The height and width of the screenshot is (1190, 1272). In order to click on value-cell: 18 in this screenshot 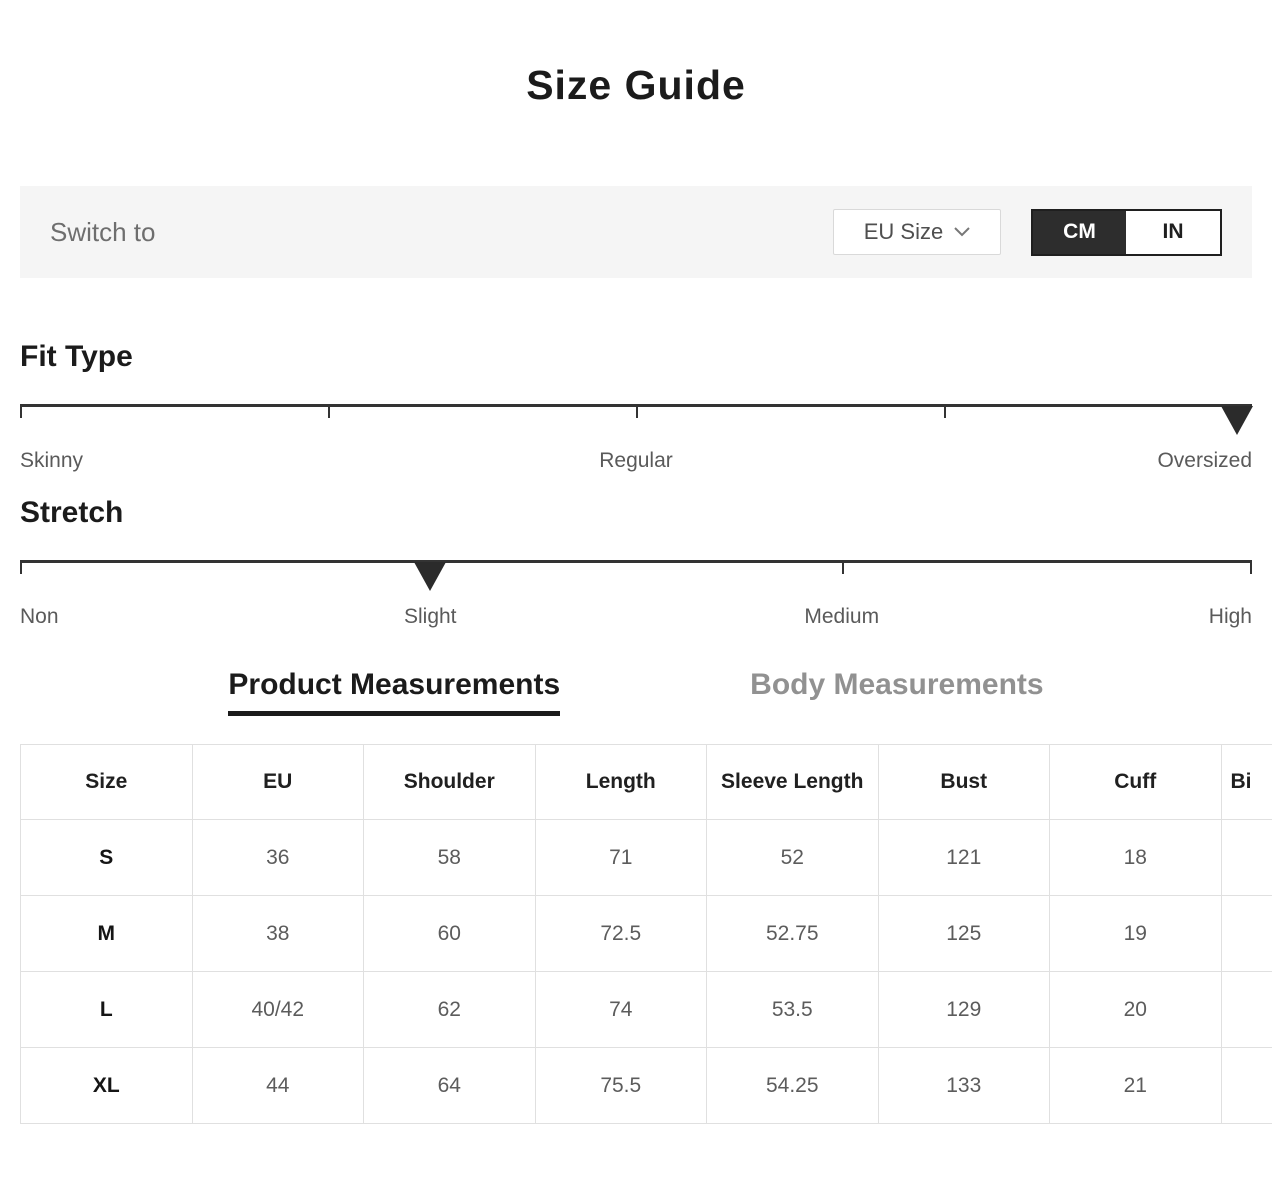, I will do `click(1135, 858)`.